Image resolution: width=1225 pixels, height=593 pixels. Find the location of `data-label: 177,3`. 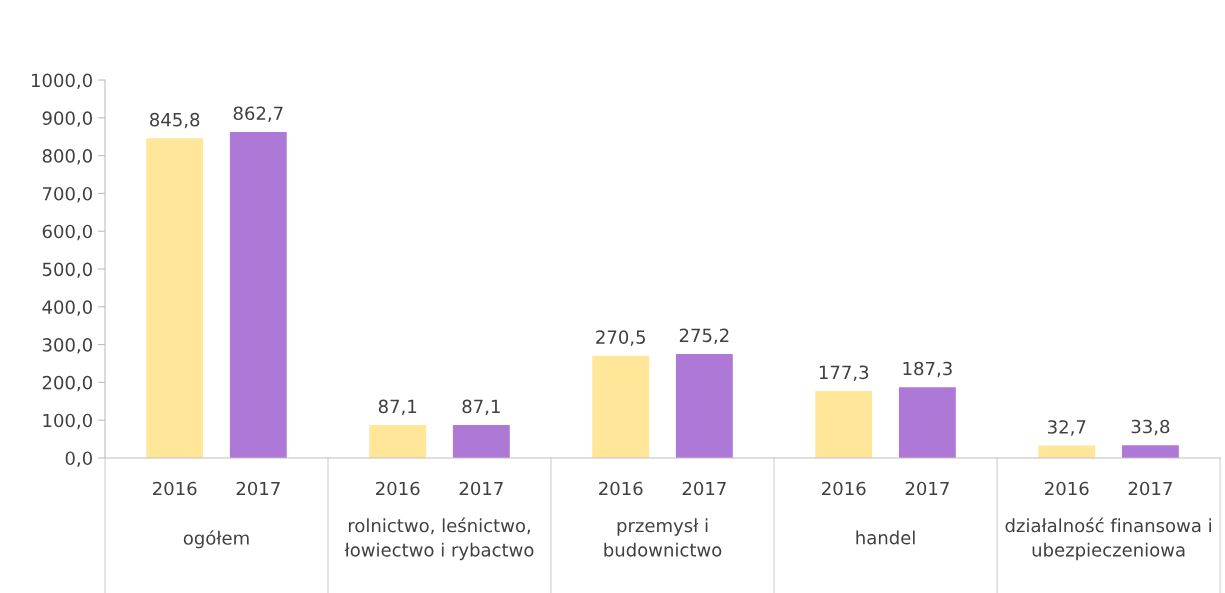

data-label: 177,3 is located at coordinates (844, 373).